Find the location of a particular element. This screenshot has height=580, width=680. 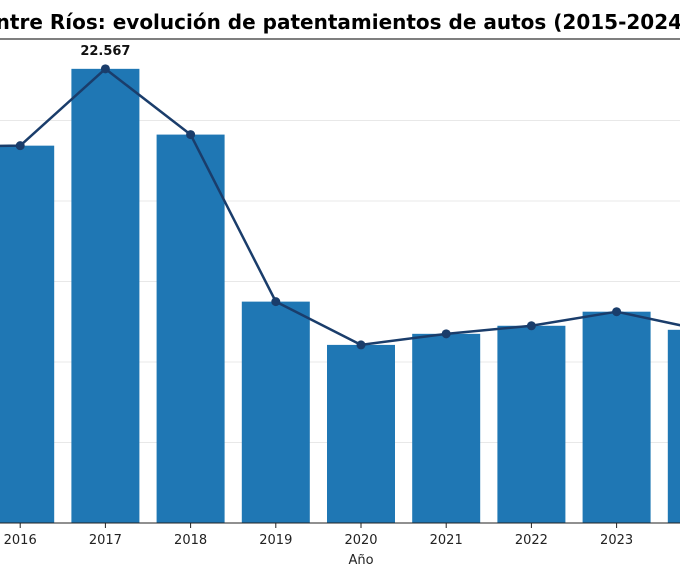

bar-2018 is located at coordinates (190, 328).